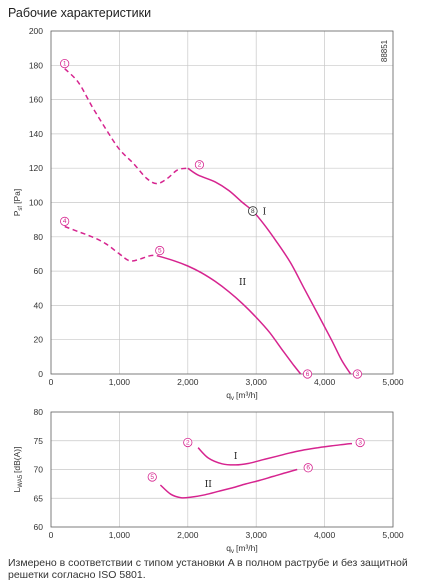 The width and height of the screenshot is (423, 587). I want to click on page-title: Рабочие характеристики, so click(80, 13).